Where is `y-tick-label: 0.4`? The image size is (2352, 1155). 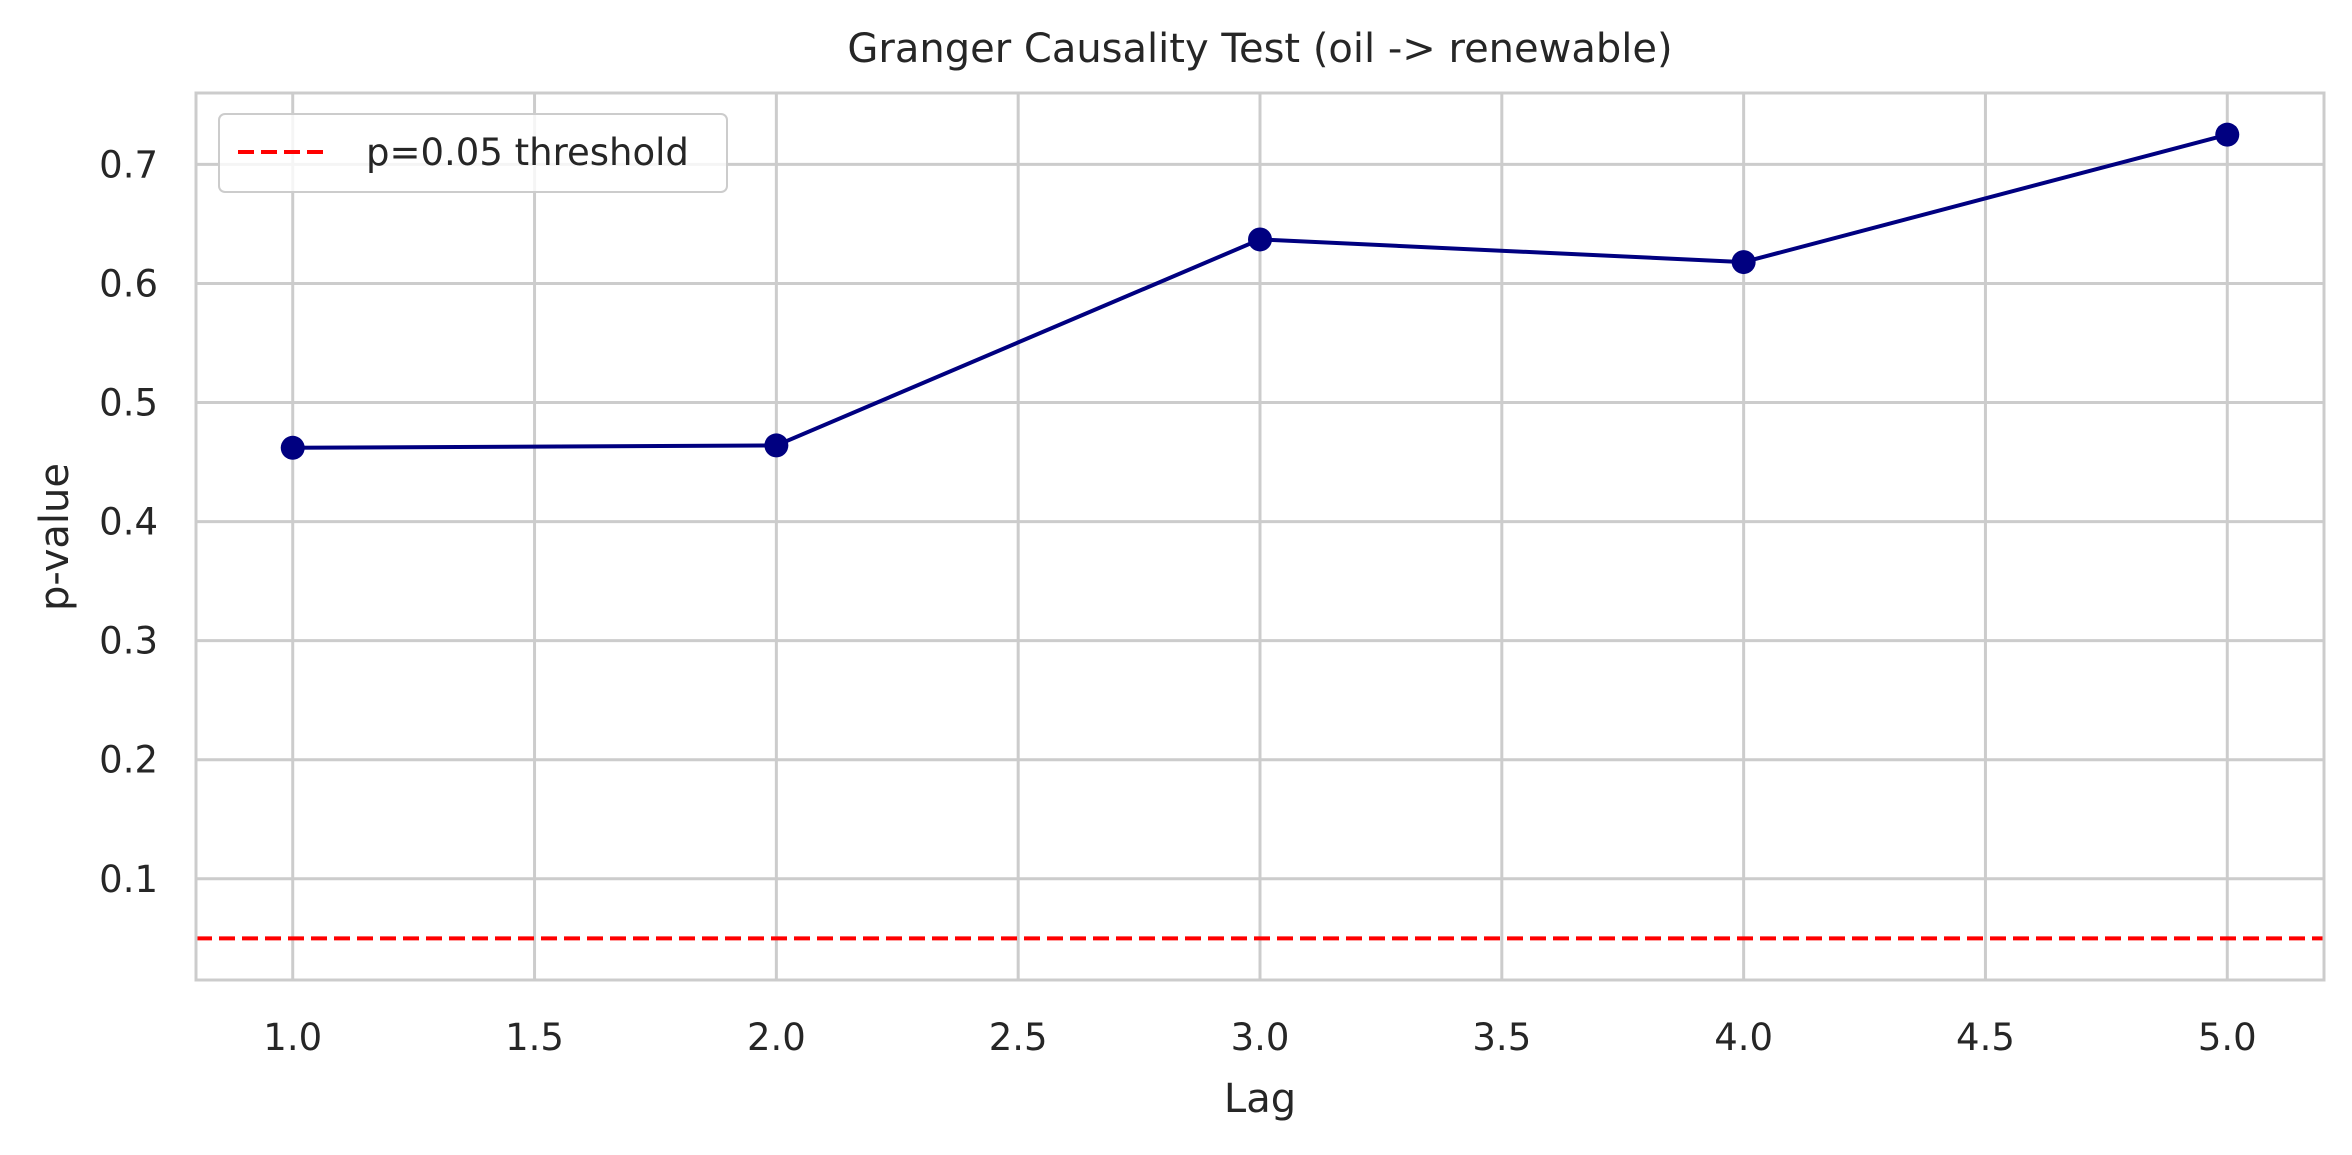
y-tick-label: 0.4 is located at coordinates (128, 522).